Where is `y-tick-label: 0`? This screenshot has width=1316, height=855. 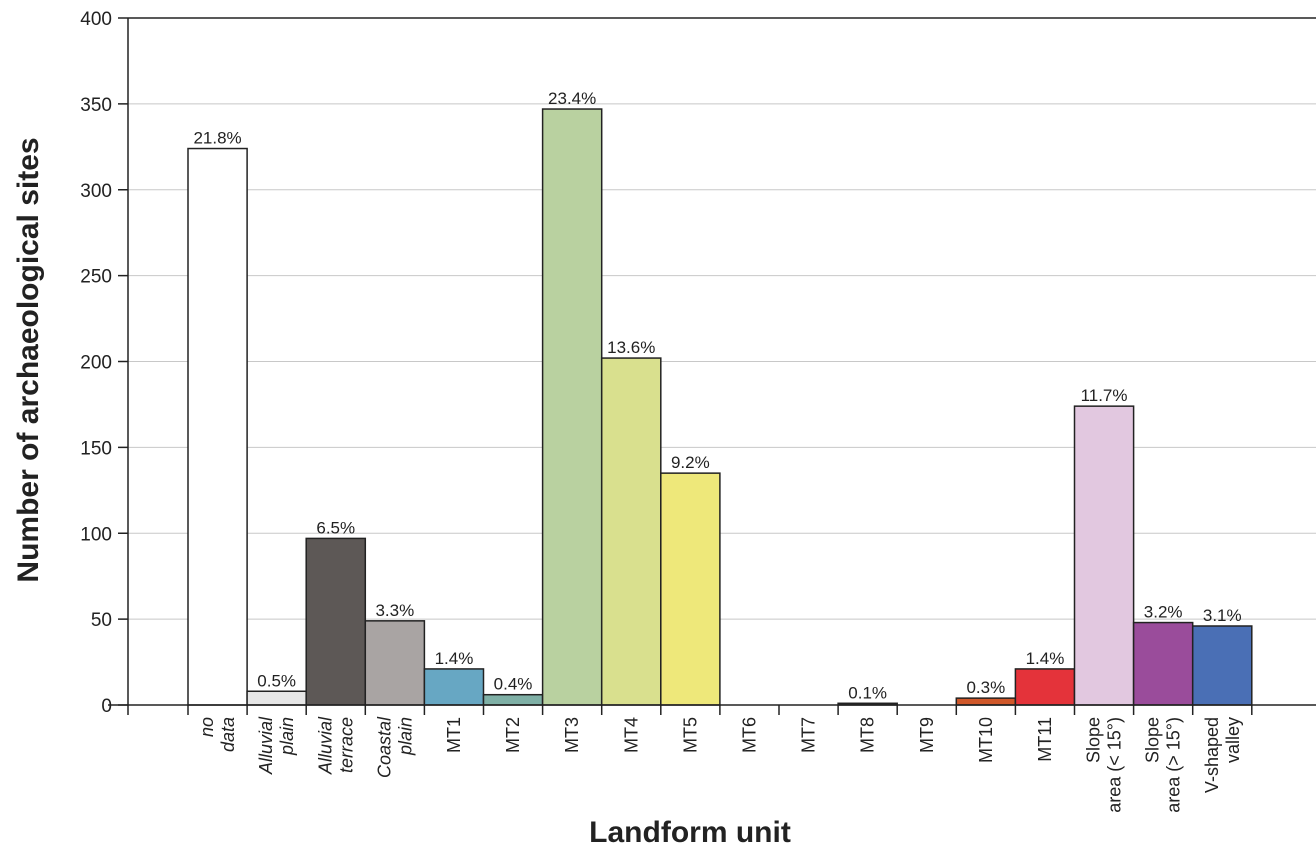
y-tick-label: 0 is located at coordinates (106, 706).